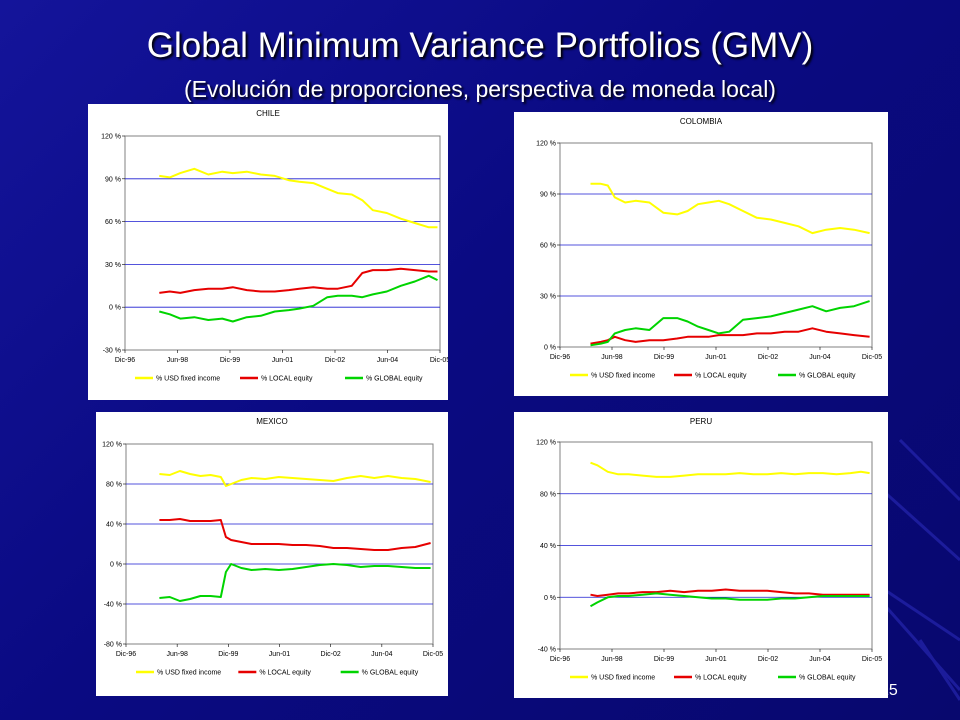  I want to click on page-number: 15, so click(889, 690).